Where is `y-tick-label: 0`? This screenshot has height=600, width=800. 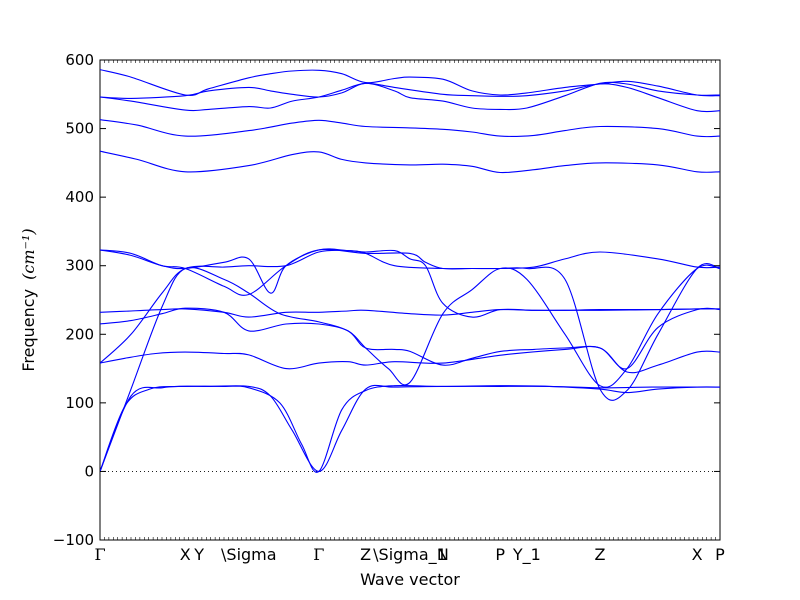
y-tick-label: 0 is located at coordinates (89, 471).